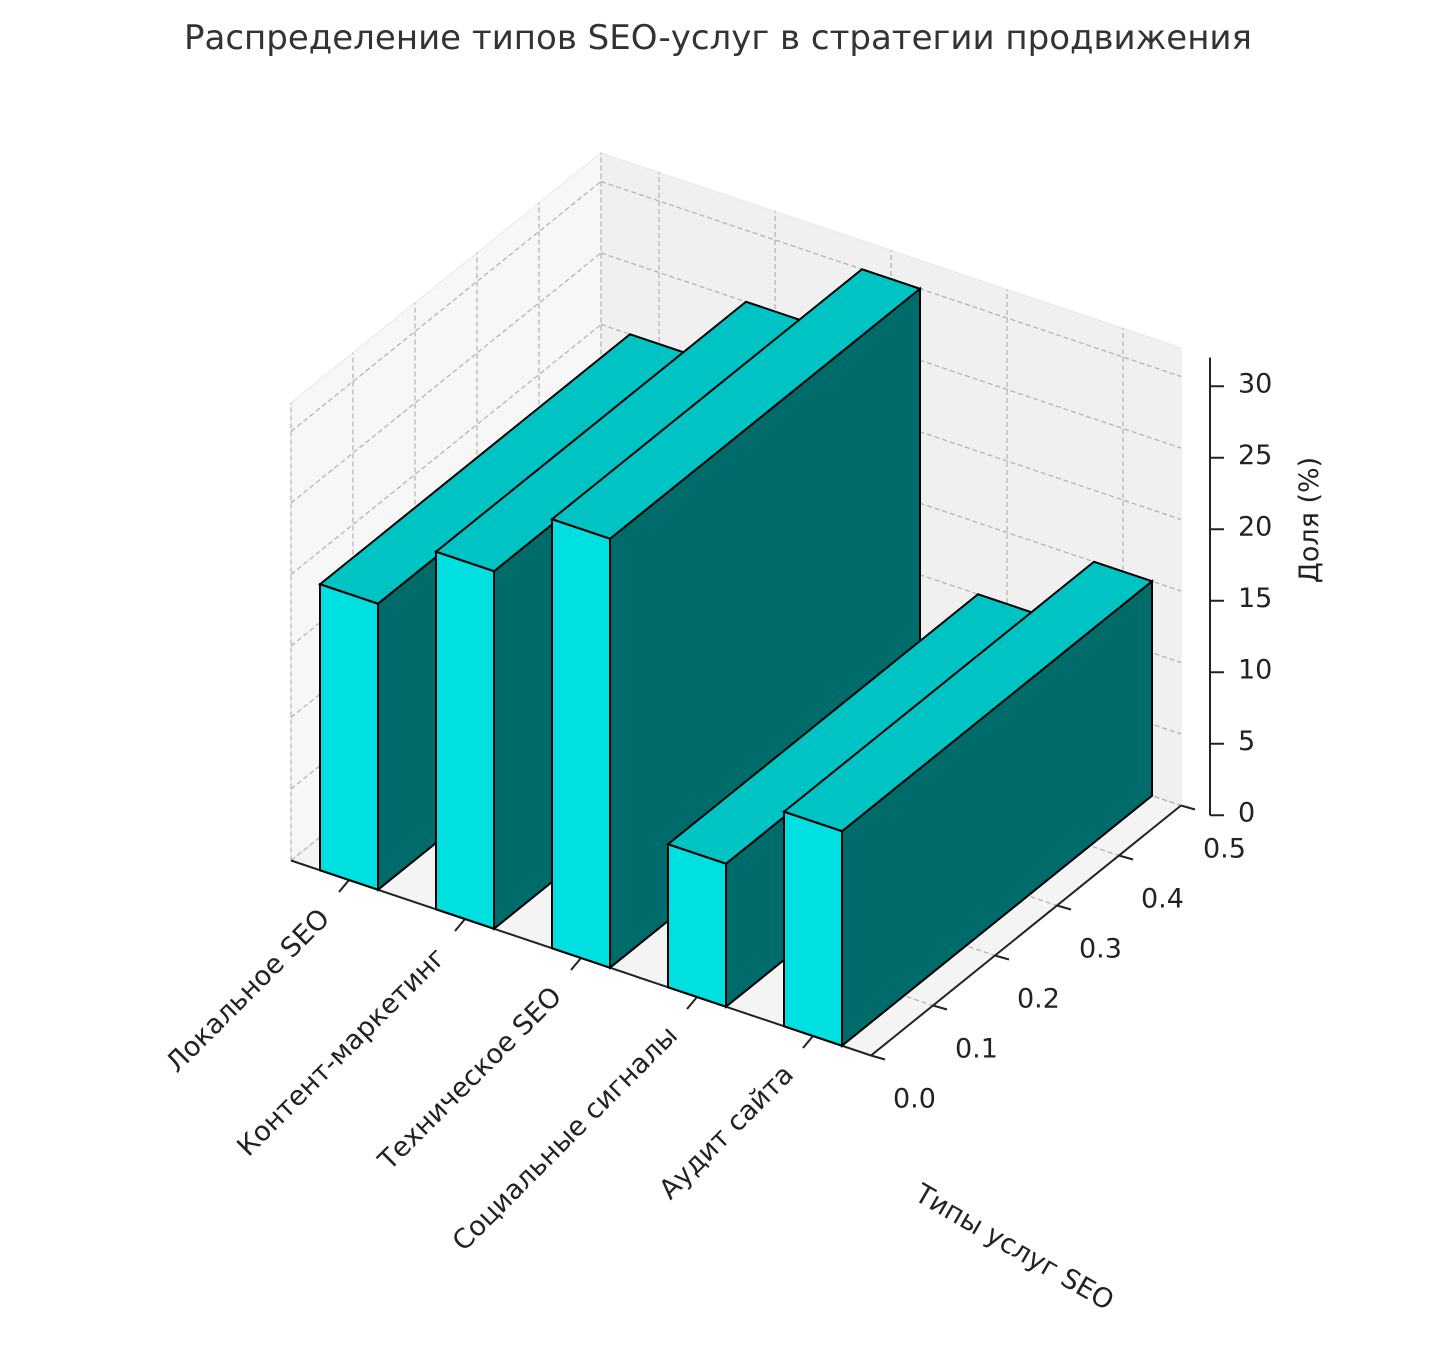 The image size is (1436, 1362). I want to click on y-tick-label: 0.1, so click(976, 1049).